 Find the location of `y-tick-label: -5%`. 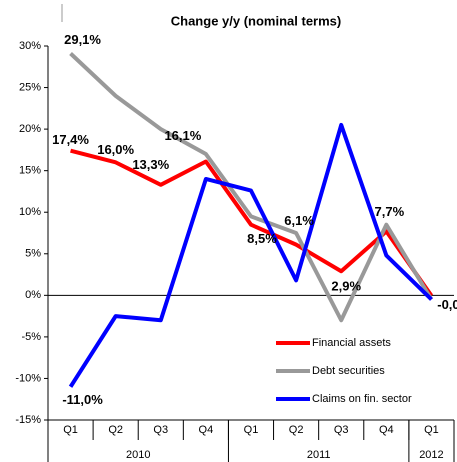

y-tick-label: -5% is located at coordinates (31, 337).